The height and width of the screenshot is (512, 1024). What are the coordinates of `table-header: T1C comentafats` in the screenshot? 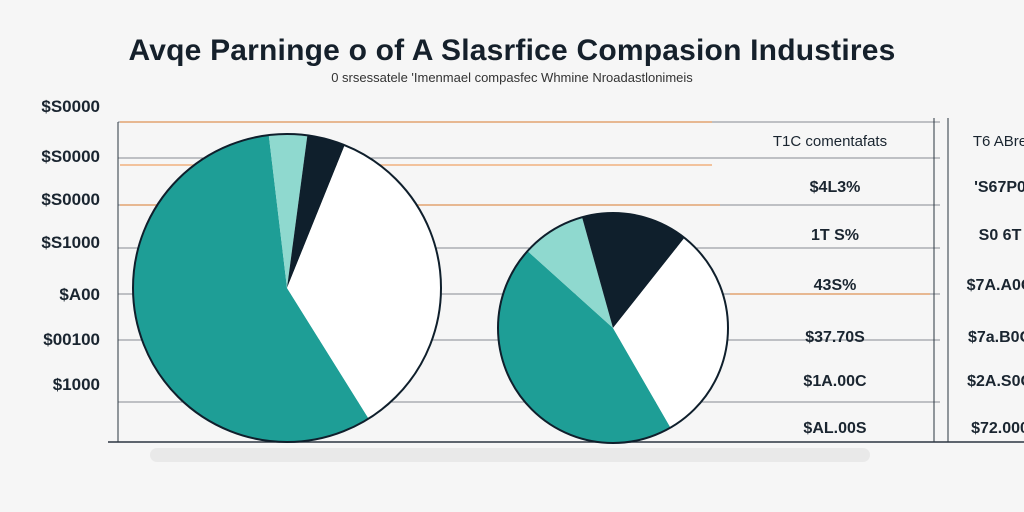 It's located at (830, 141).